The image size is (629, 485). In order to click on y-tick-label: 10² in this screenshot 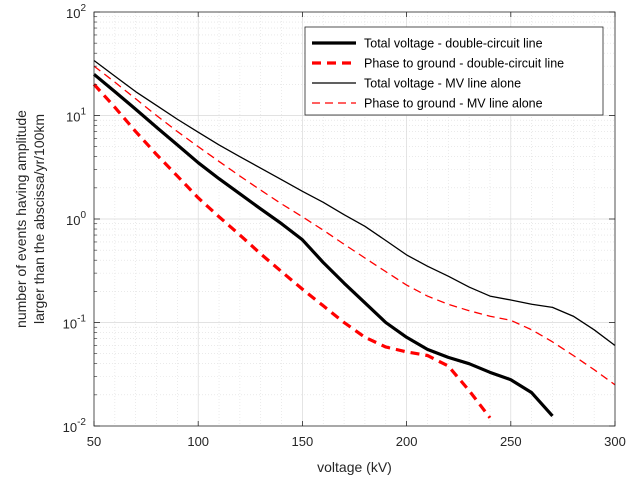, I will do `click(76, 12)`.